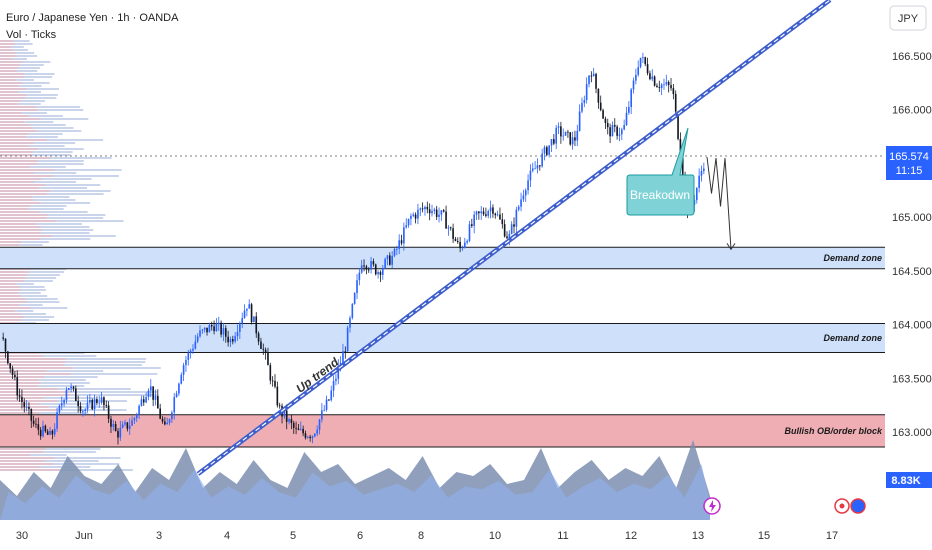 Image resolution: width=932 pixels, height=550 pixels. Describe the element at coordinates (912, 218) in the screenshot. I see `y-tick-label: 165.000` at that location.